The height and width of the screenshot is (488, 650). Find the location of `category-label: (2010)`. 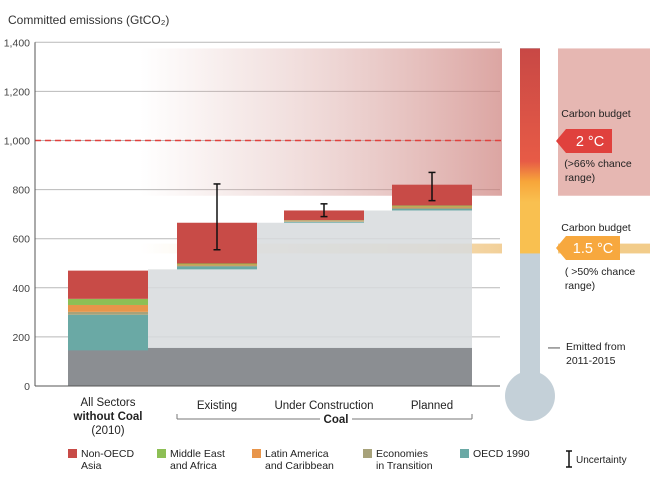

category-label: (2010) is located at coordinates (107, 431).